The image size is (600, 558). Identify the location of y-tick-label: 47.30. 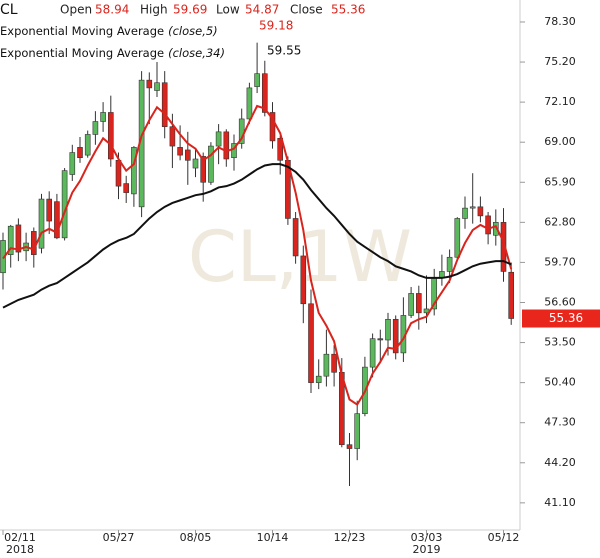
(560, 422).